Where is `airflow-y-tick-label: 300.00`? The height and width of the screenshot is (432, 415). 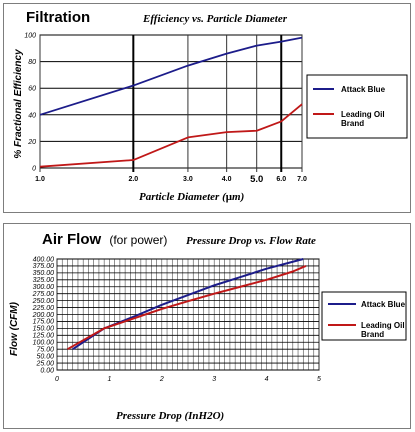
airflow-y-tick-label: 300.00 is located at coordinates (44, 287).